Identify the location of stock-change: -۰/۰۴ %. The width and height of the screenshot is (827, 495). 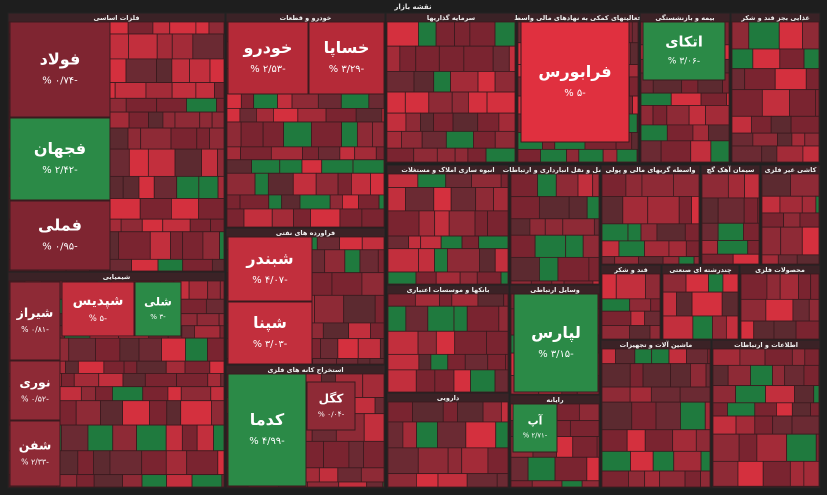
(331, 413).